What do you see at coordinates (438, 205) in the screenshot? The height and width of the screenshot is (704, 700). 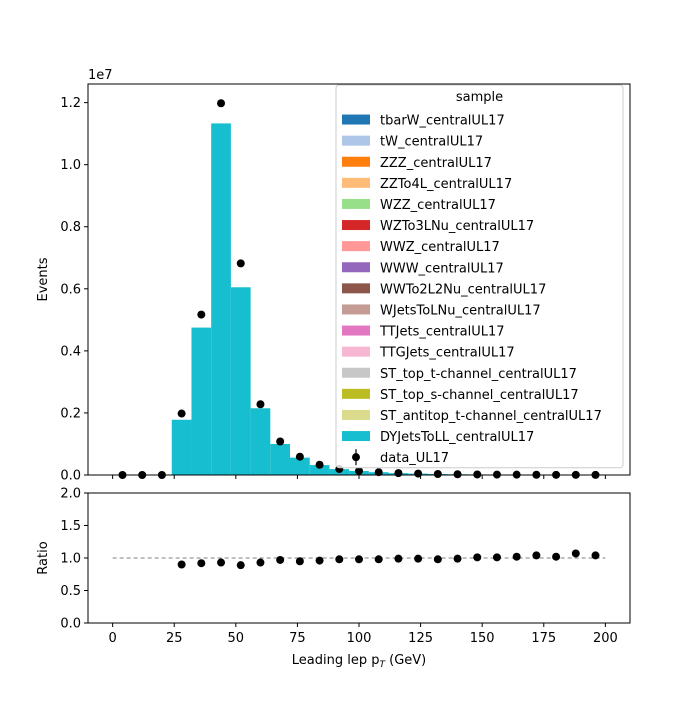 I see `legend-label: WZZ_centralUL17` at bounding box center [438, 205].